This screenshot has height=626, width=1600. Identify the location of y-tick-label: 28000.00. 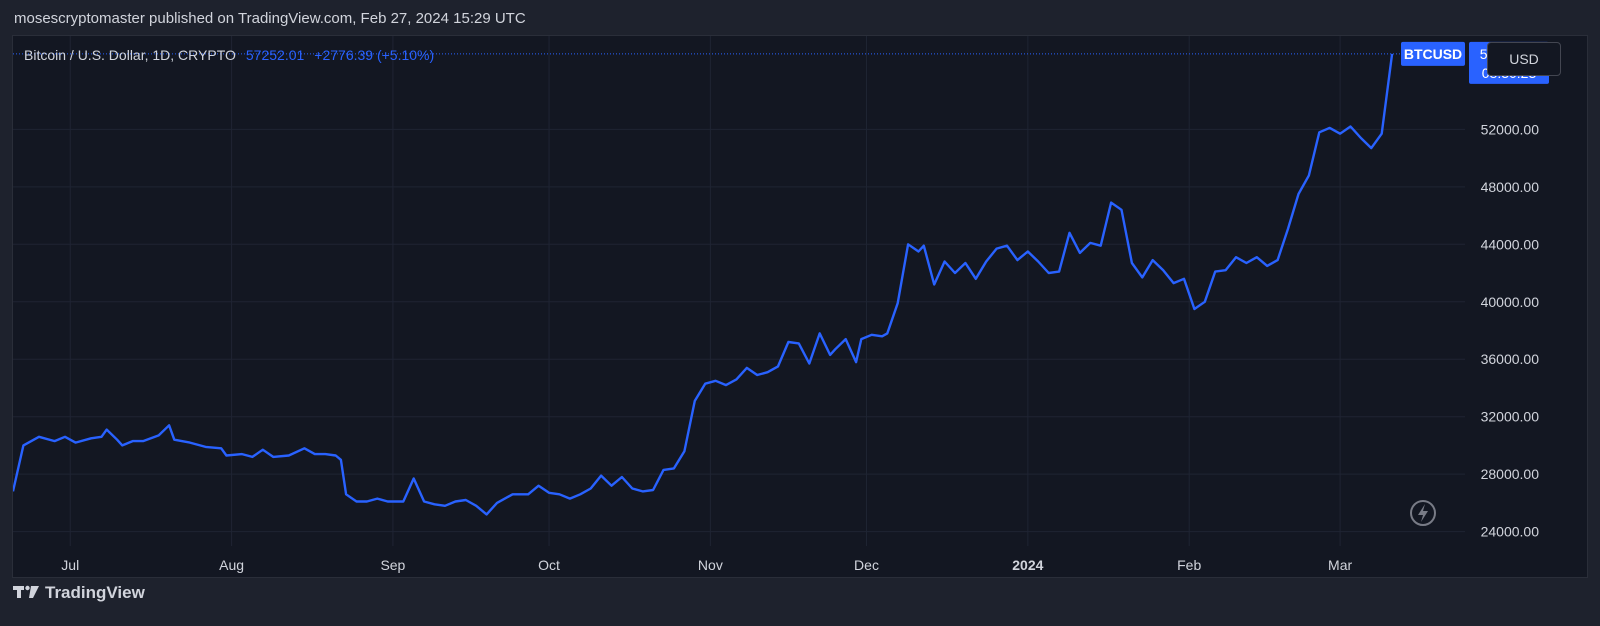
(1510, 474).